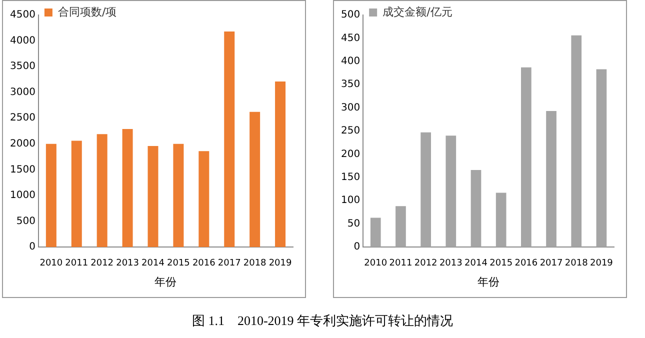  I want to click on y-tick-label: 3000, so click(23, 92).